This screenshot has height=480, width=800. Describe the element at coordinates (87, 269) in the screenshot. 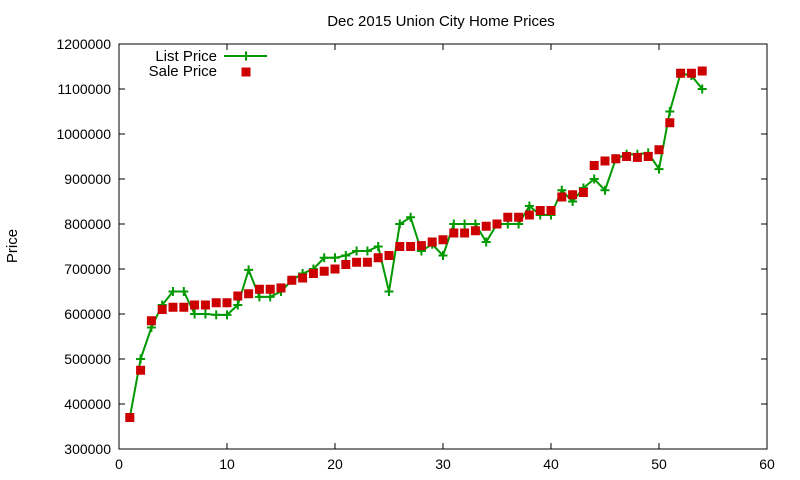

I see `y-tick-label: 700000` at that location.